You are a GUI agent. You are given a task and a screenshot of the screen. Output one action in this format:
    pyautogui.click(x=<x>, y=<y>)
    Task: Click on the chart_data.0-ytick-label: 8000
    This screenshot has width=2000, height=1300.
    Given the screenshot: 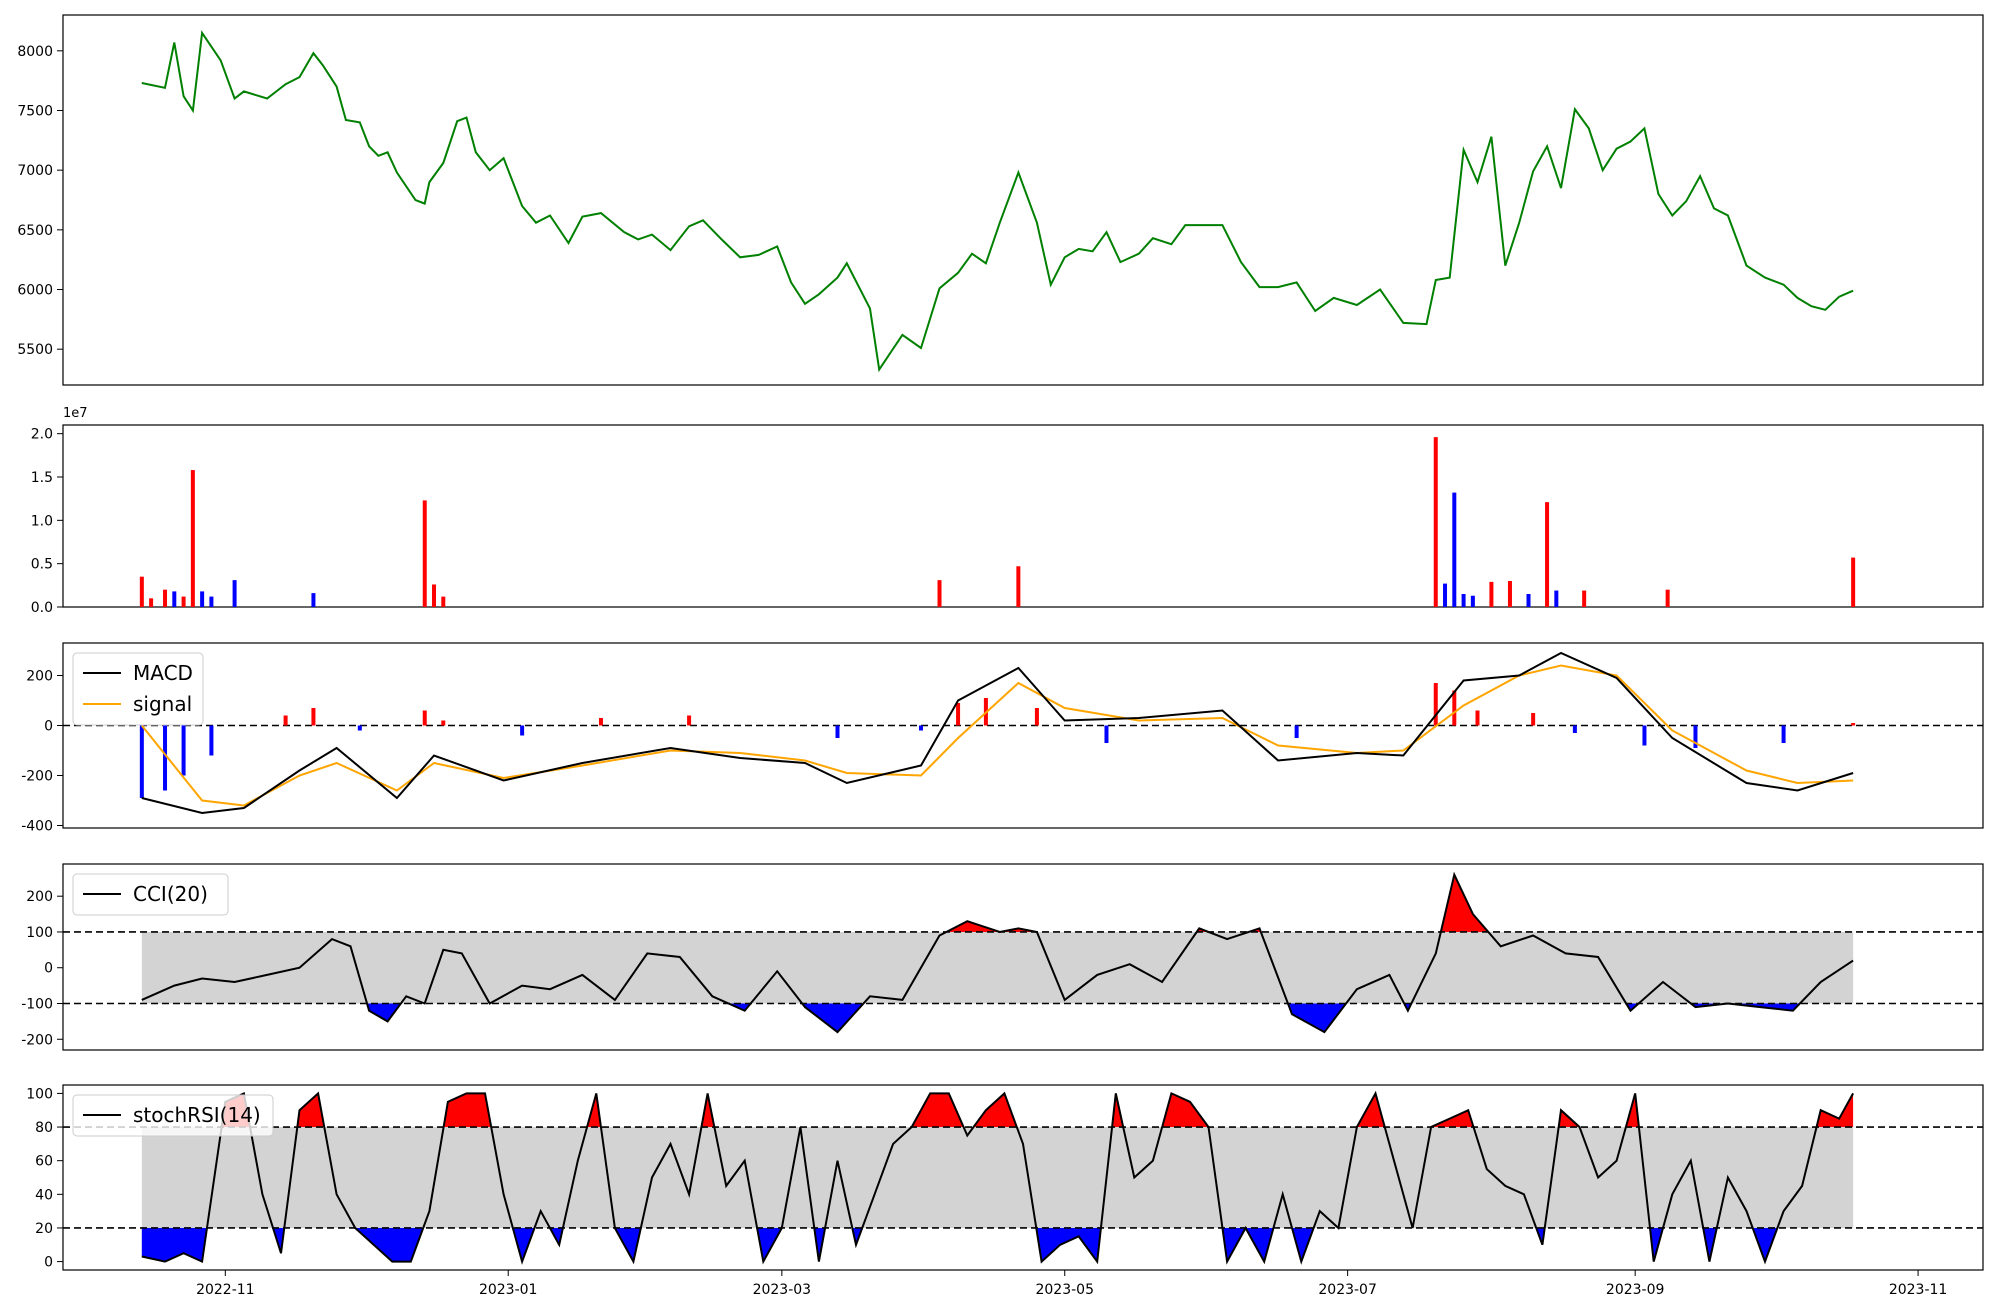 What is the action you would take?
    pyautogui.click(x=35, y=52)
    